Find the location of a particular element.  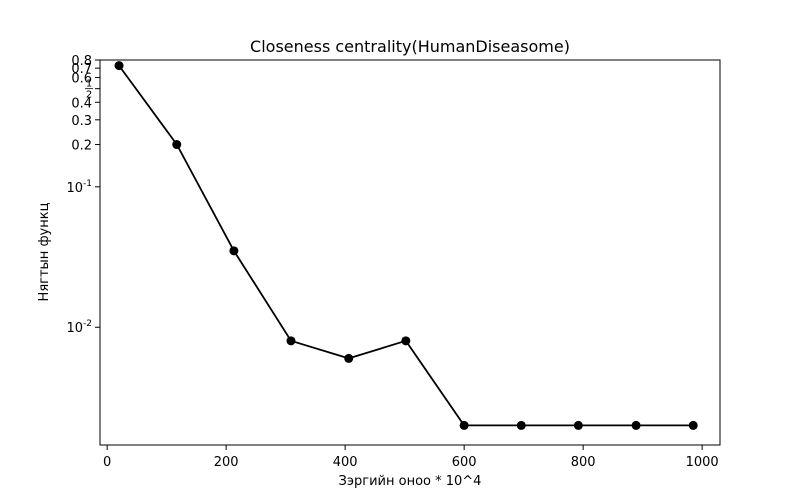

x-tick-label: 400 is located at coordinates (345, 462).